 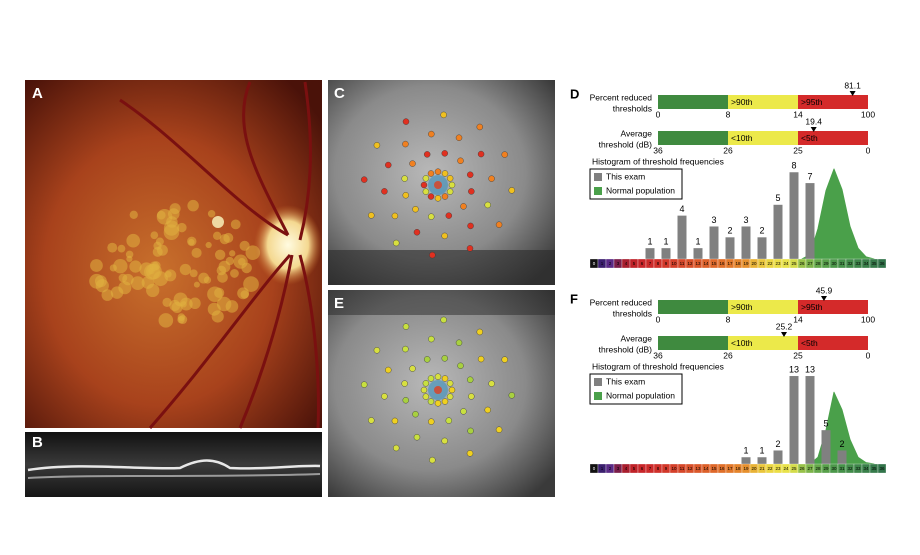 I want to click on segment-label: <10th, so click(x=742, y=343).